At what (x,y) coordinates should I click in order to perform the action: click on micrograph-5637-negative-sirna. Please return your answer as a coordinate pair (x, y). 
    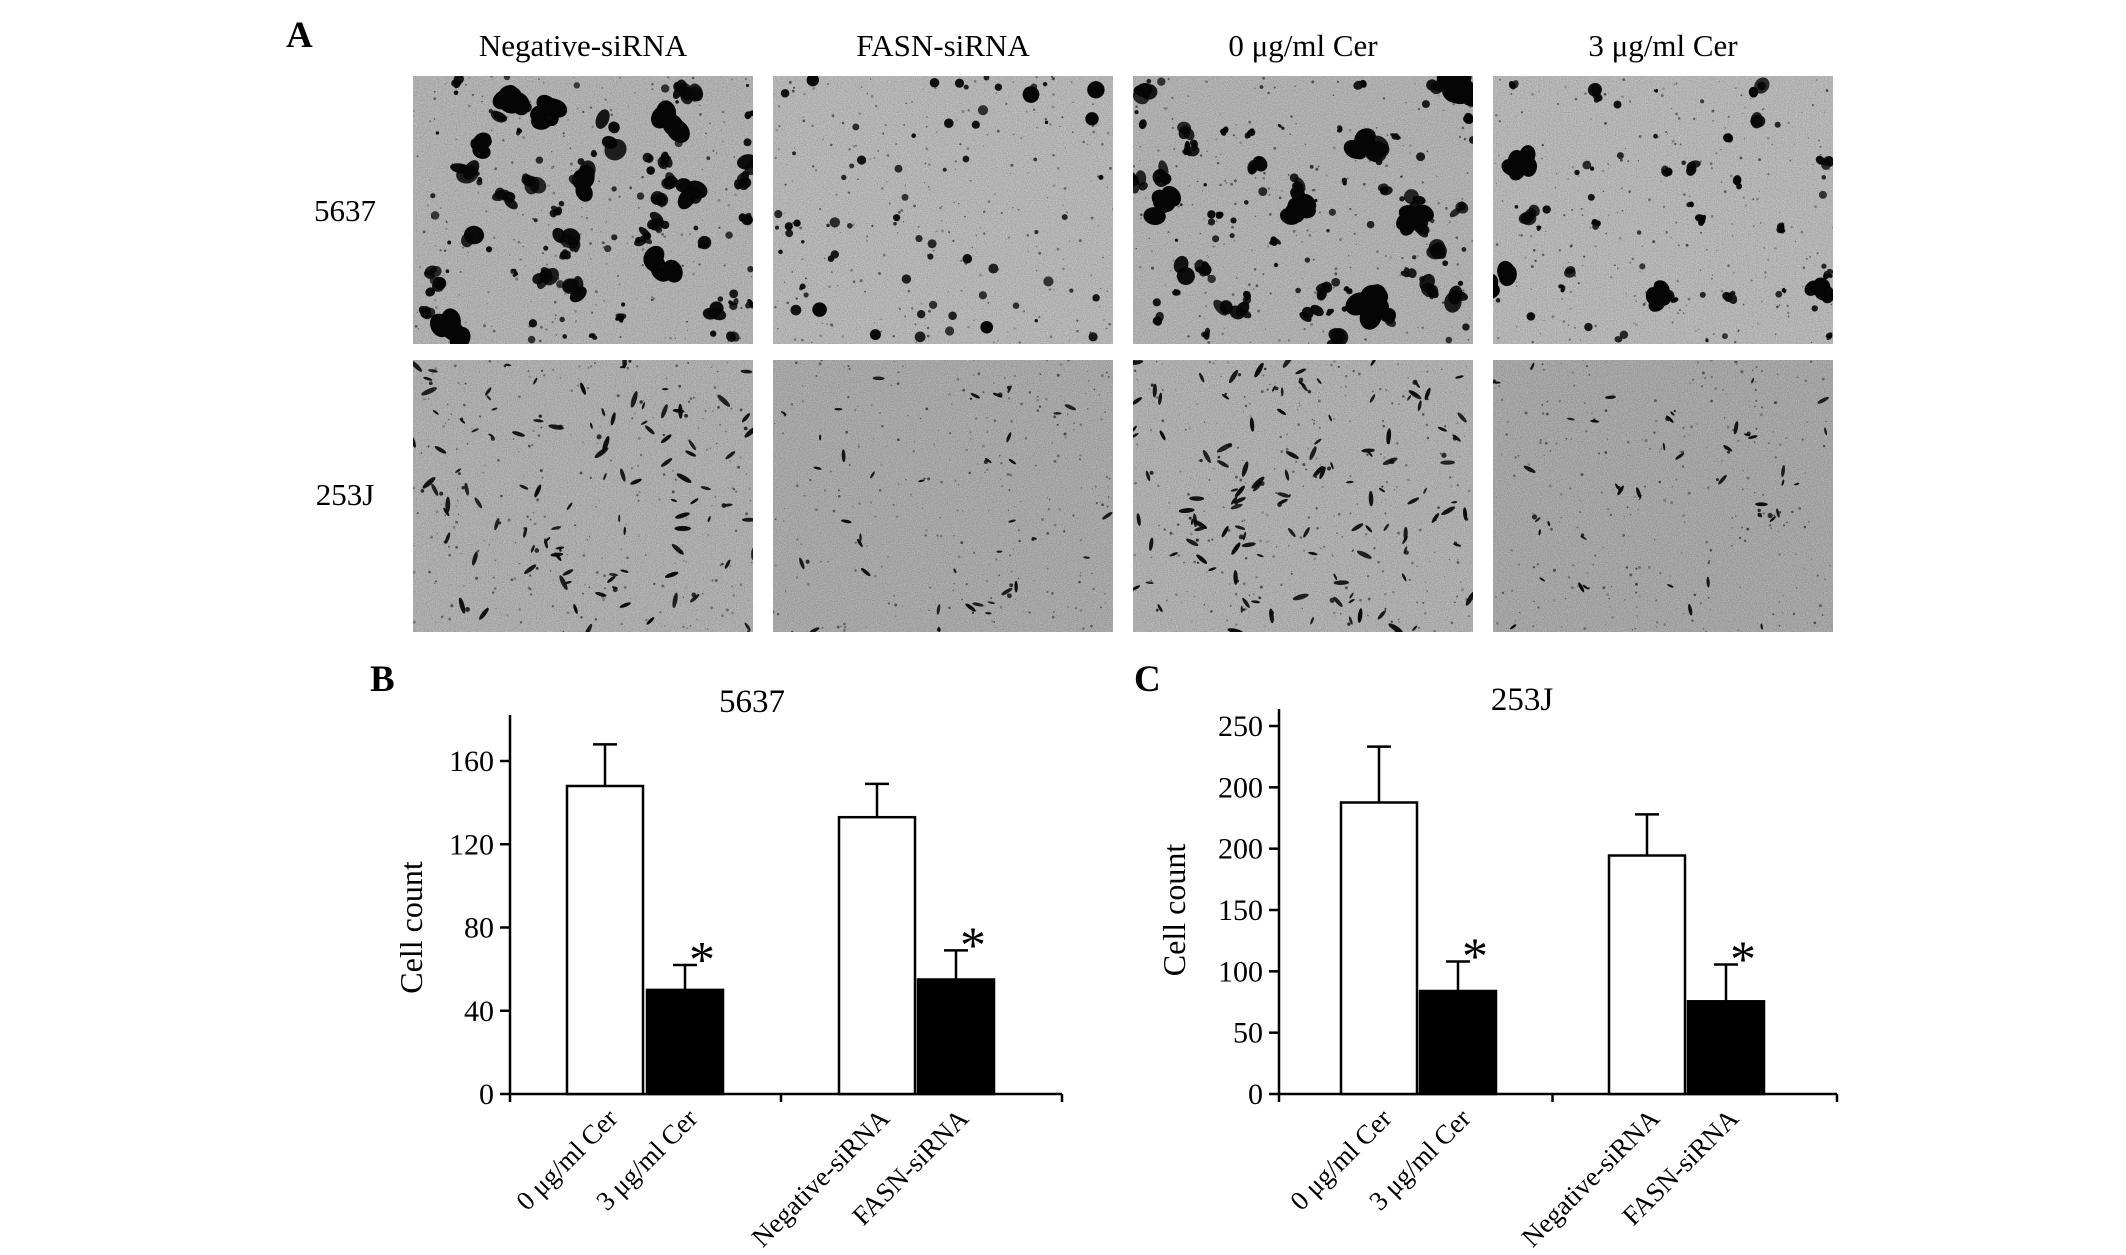
    Looking at the image, I should click on (583, 210).